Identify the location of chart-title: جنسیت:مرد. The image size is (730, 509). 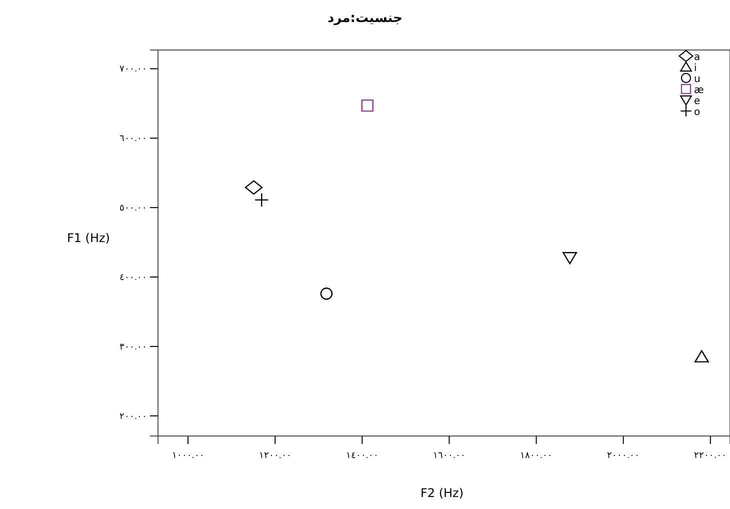
(365, 18).